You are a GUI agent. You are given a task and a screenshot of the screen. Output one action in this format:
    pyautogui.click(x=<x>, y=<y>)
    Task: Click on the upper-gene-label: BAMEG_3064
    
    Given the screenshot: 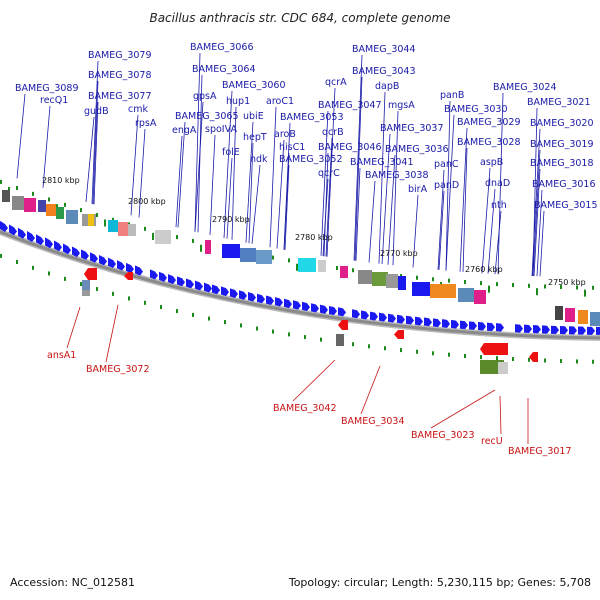 What is the action you would take?
    pyautogui.click(x=224, y=69)
    